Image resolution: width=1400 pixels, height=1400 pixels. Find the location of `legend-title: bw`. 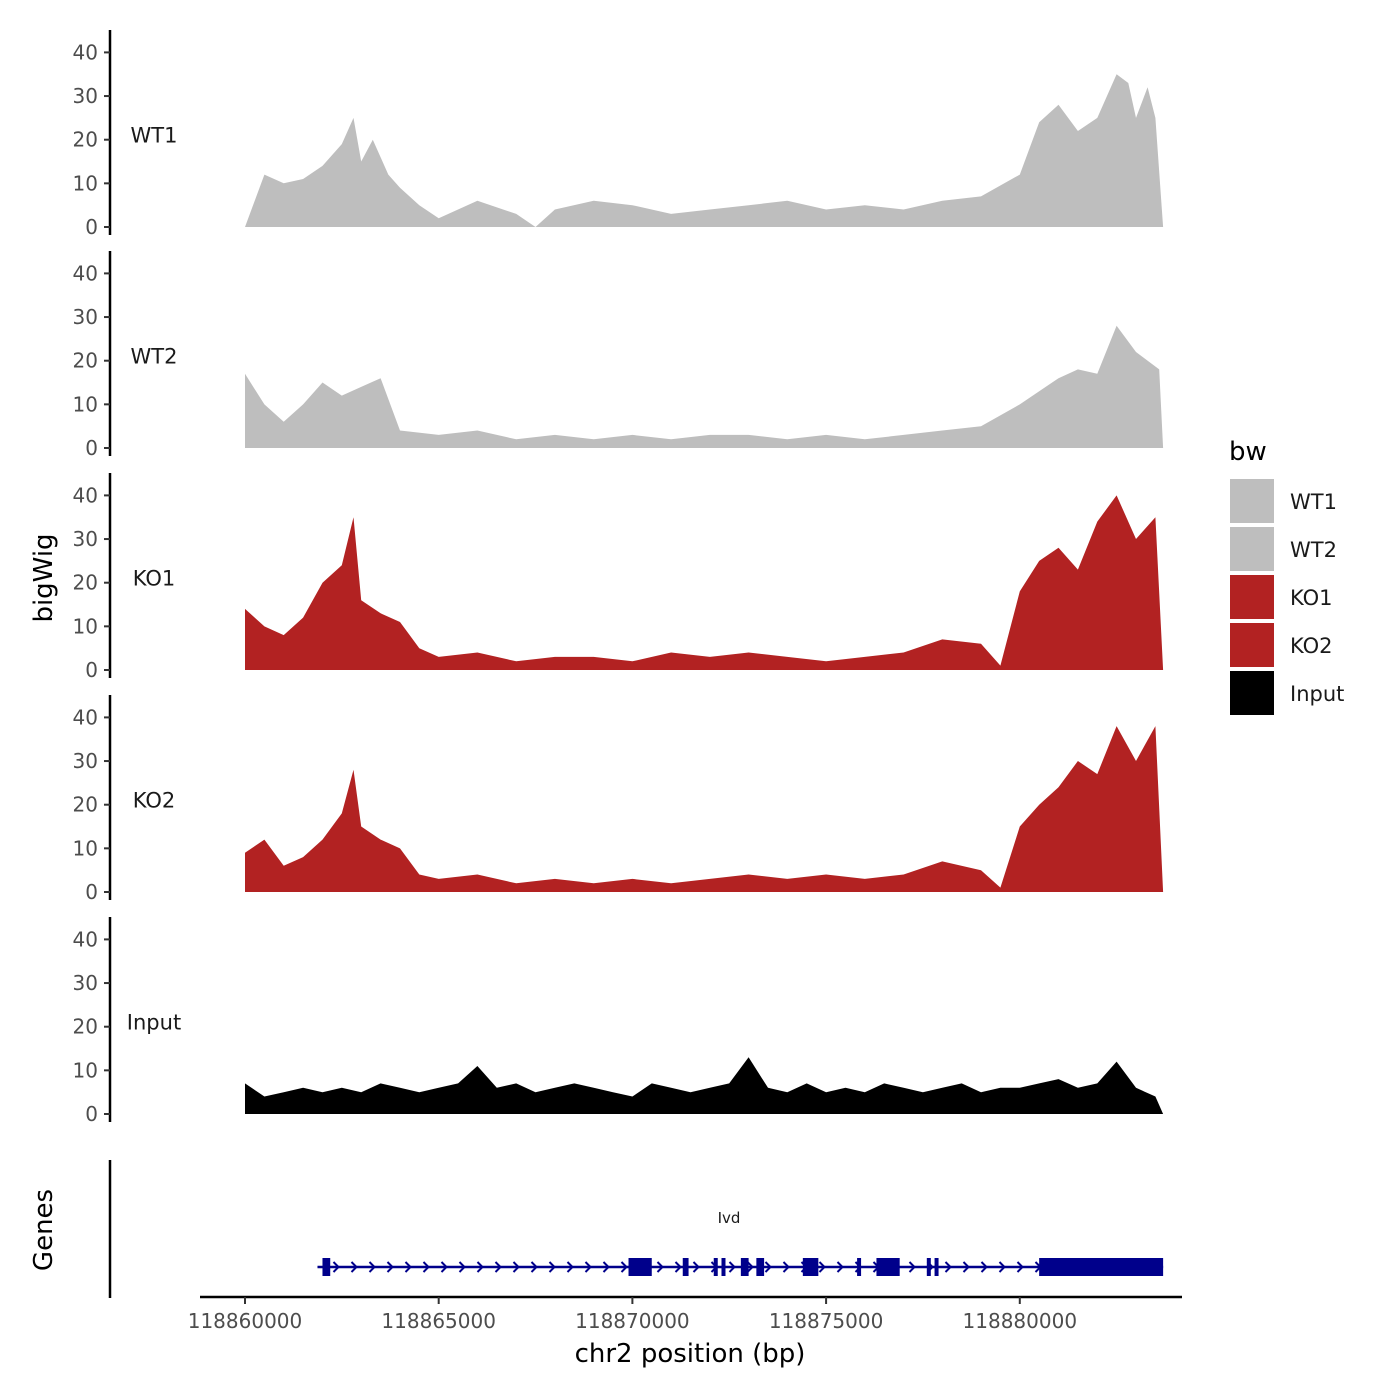

legend-title: bw is located at coordinates (1248, 452).